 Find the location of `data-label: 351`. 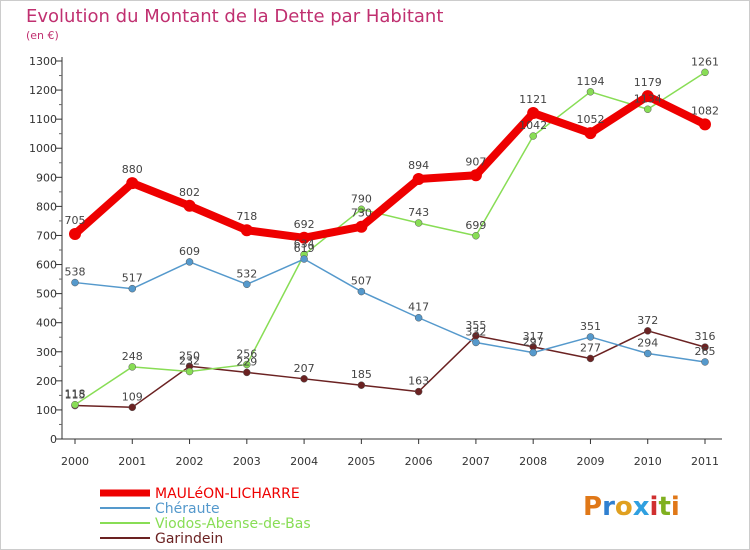

data-label: 351 is located at coordinates (590, 326).